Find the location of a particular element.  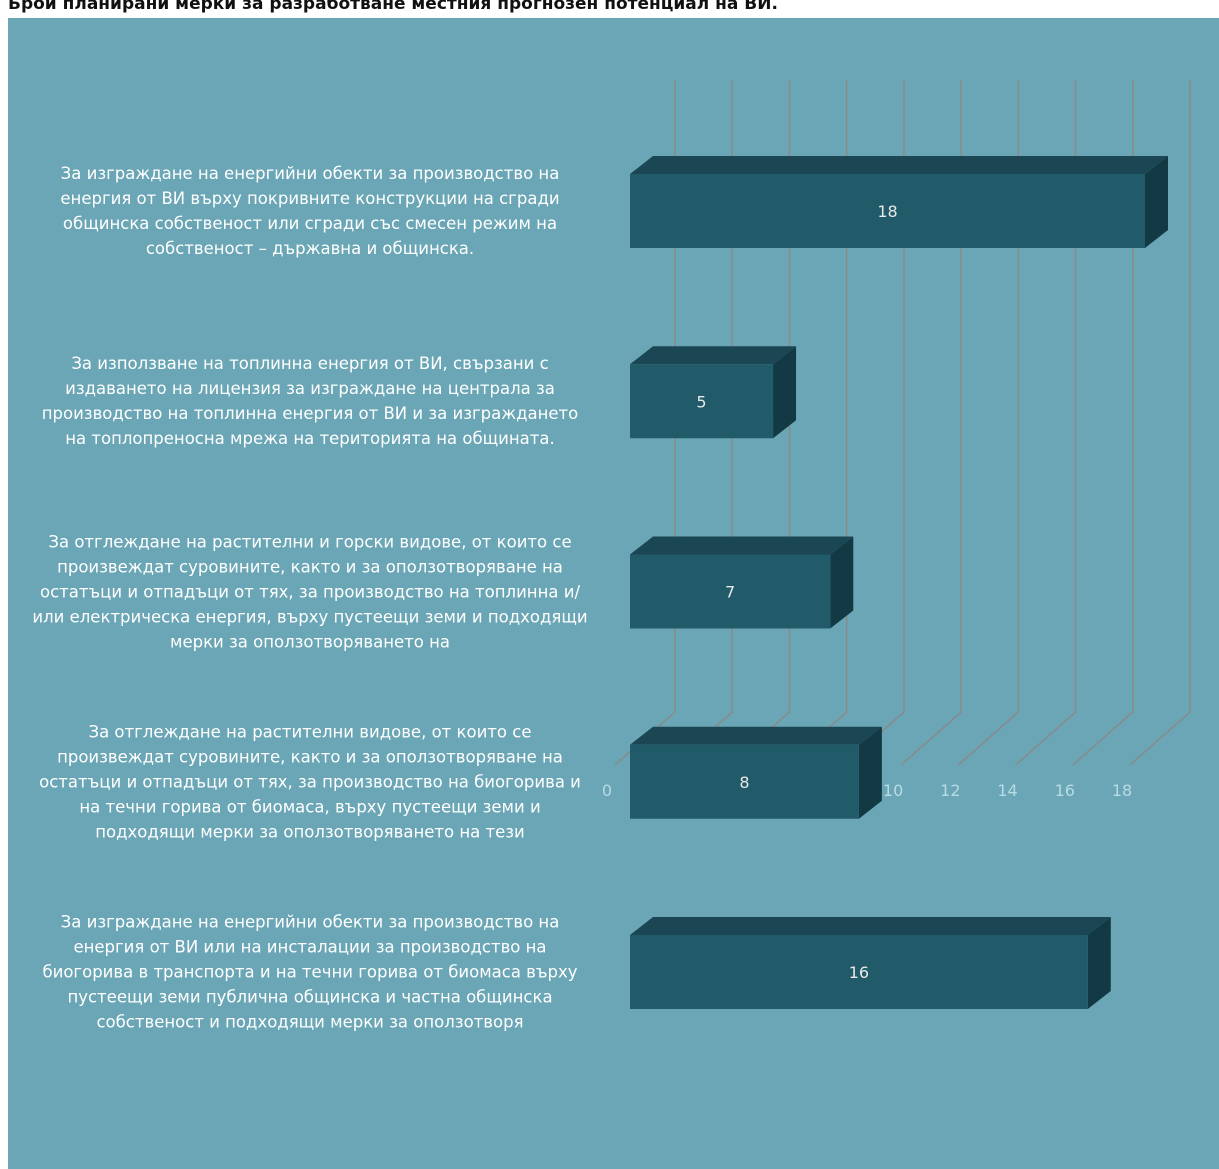

data-label: 8 is located at coordinates (744, 782).